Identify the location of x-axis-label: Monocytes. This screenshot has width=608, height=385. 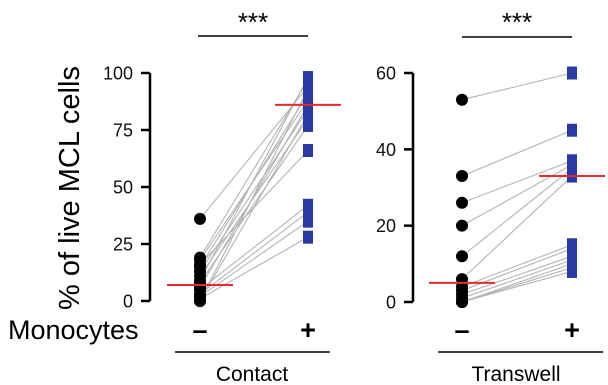
(73, 330).